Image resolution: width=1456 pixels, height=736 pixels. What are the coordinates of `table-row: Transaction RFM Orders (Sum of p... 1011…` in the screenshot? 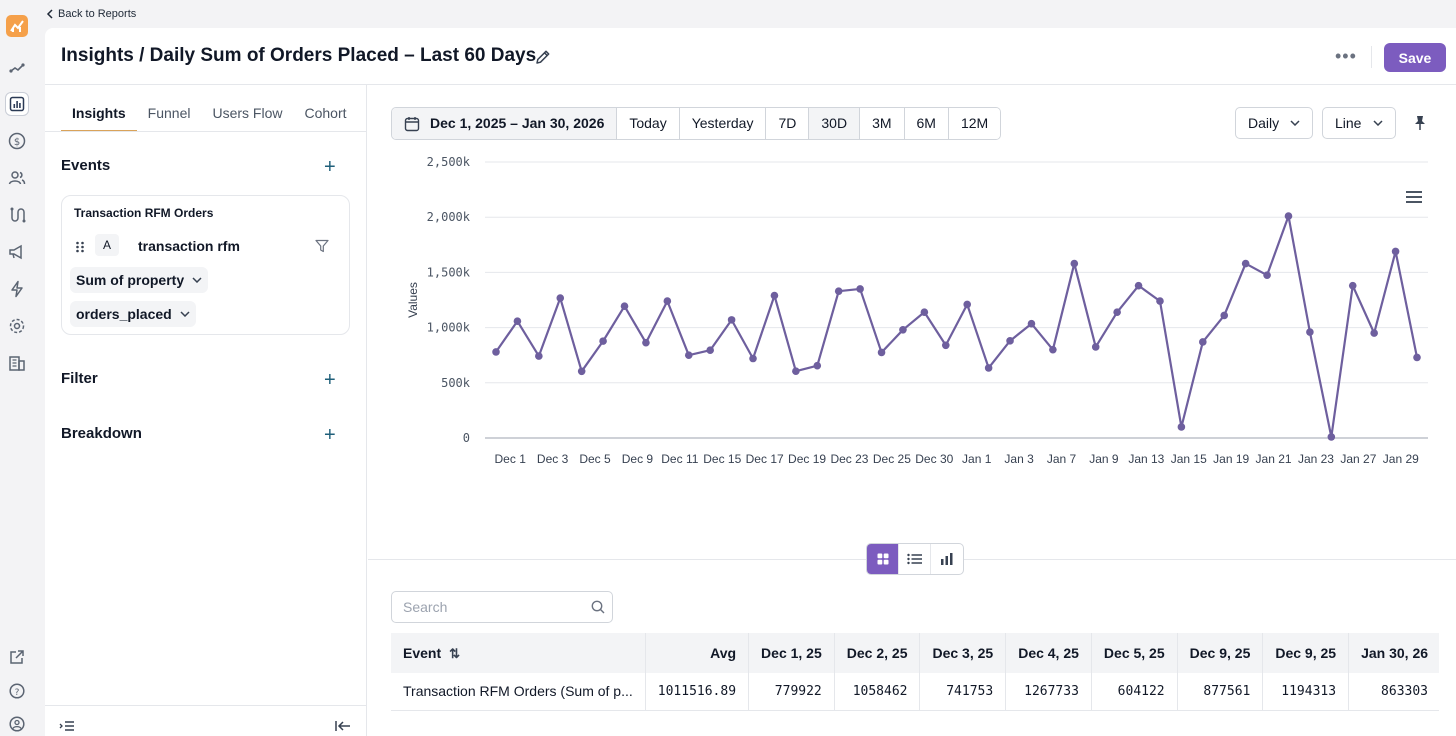 It's located at (915, 692).